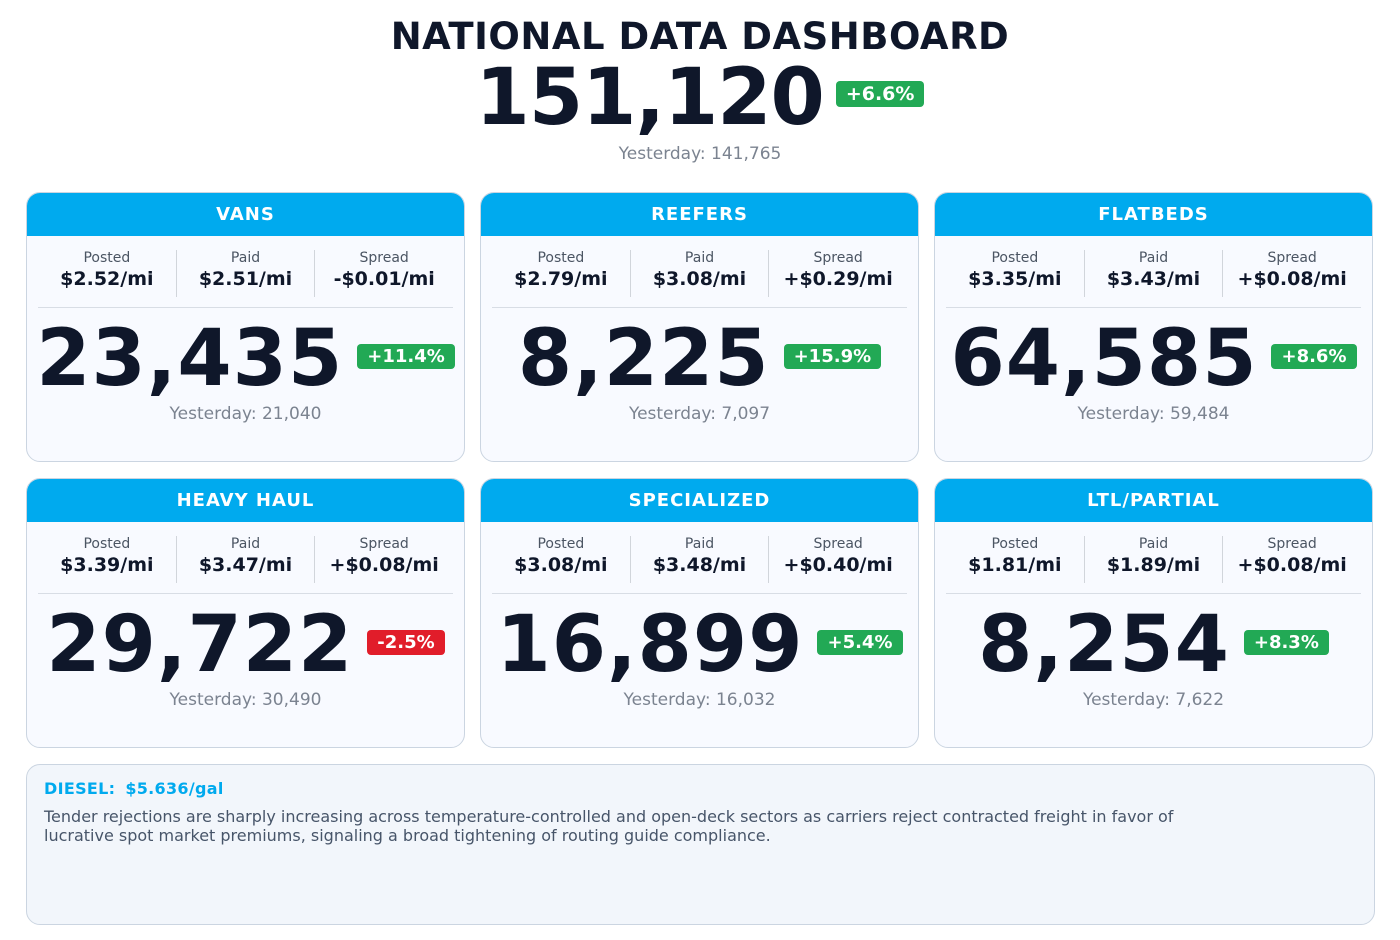 The image size is (1400, 940). I want to click on paid-value: $2.51/mi, so click(245, 279).